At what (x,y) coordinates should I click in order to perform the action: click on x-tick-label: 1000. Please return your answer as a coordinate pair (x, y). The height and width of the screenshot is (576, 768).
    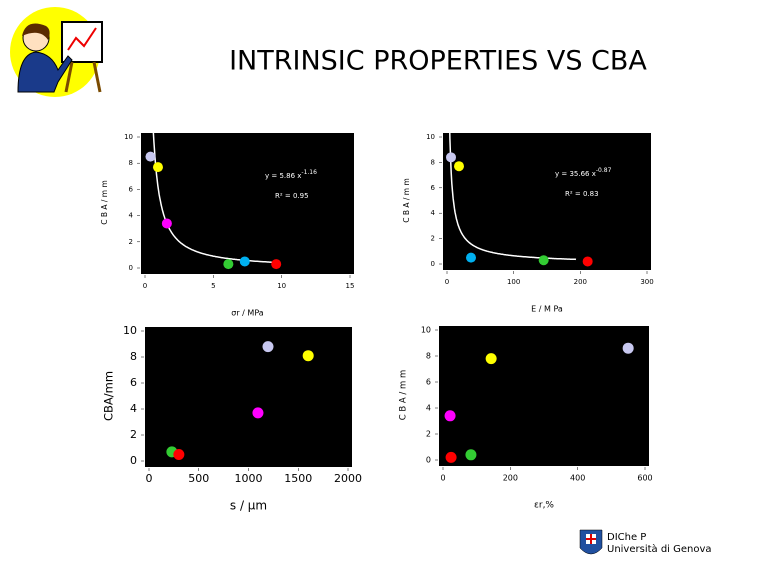
    Looking at the image, I should click on (249, 478).